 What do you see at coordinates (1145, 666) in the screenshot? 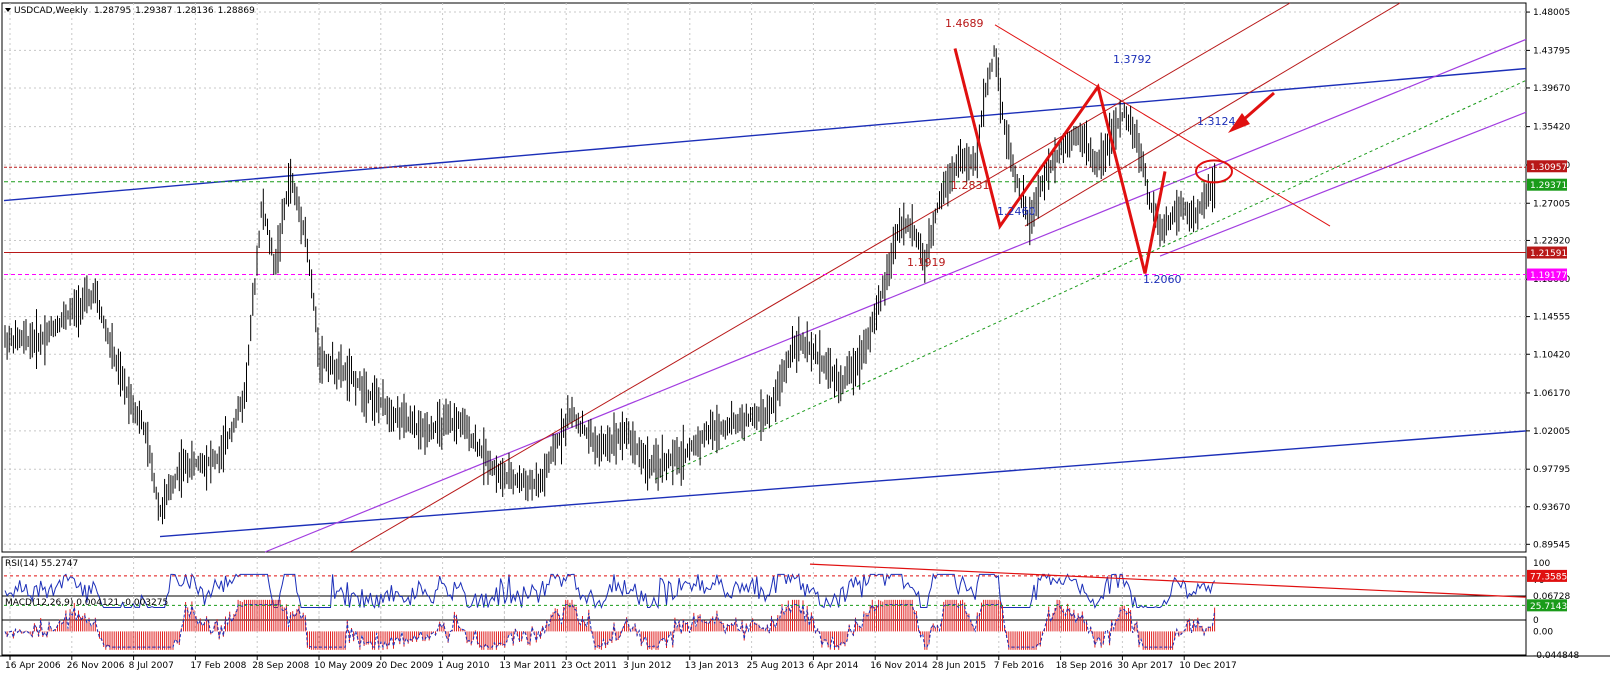
I see `time-tick-label: 30 Apr 2017` at bounding box center [1145, 666].